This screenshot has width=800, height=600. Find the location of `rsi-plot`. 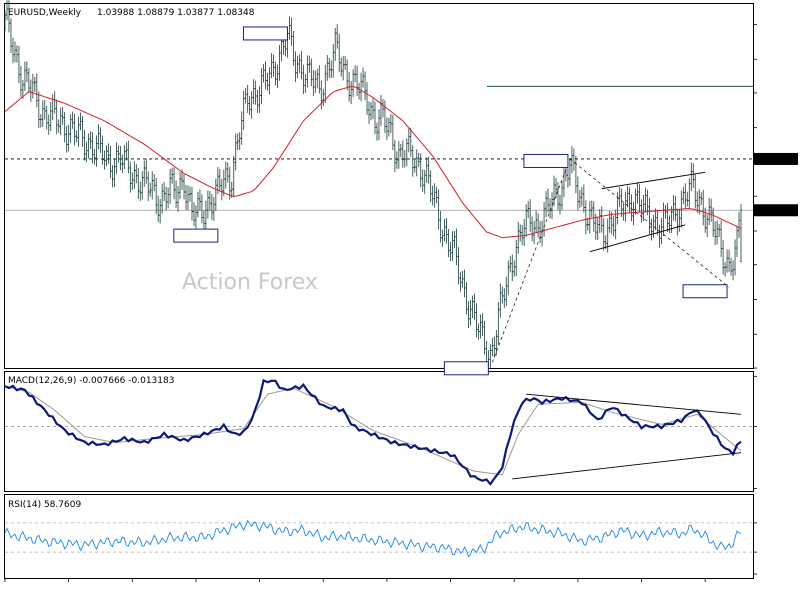

rsi-plot is located at coordinates (378, 538).